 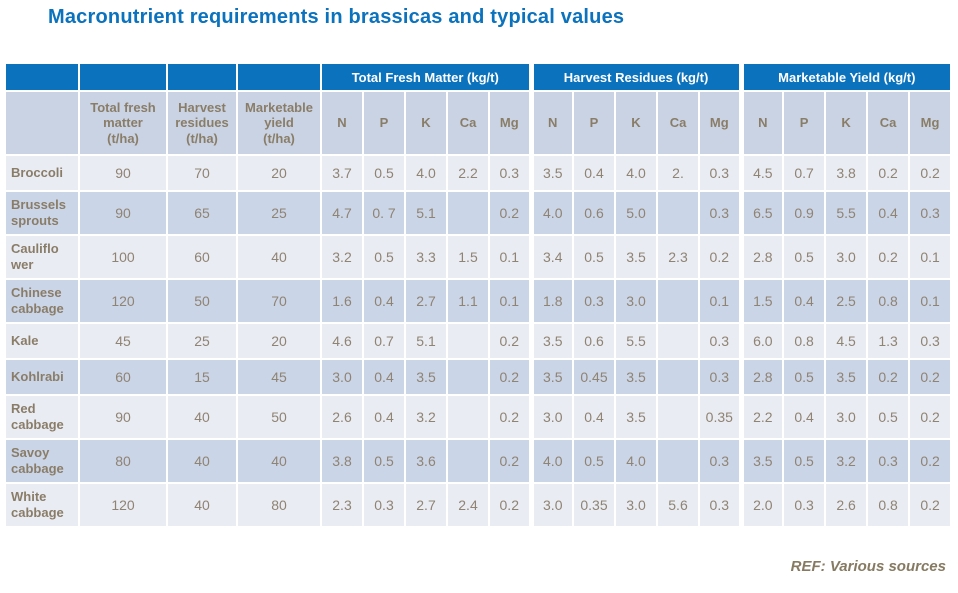 I want to click on value-cell: 4.5, so click(x=846, y=341).